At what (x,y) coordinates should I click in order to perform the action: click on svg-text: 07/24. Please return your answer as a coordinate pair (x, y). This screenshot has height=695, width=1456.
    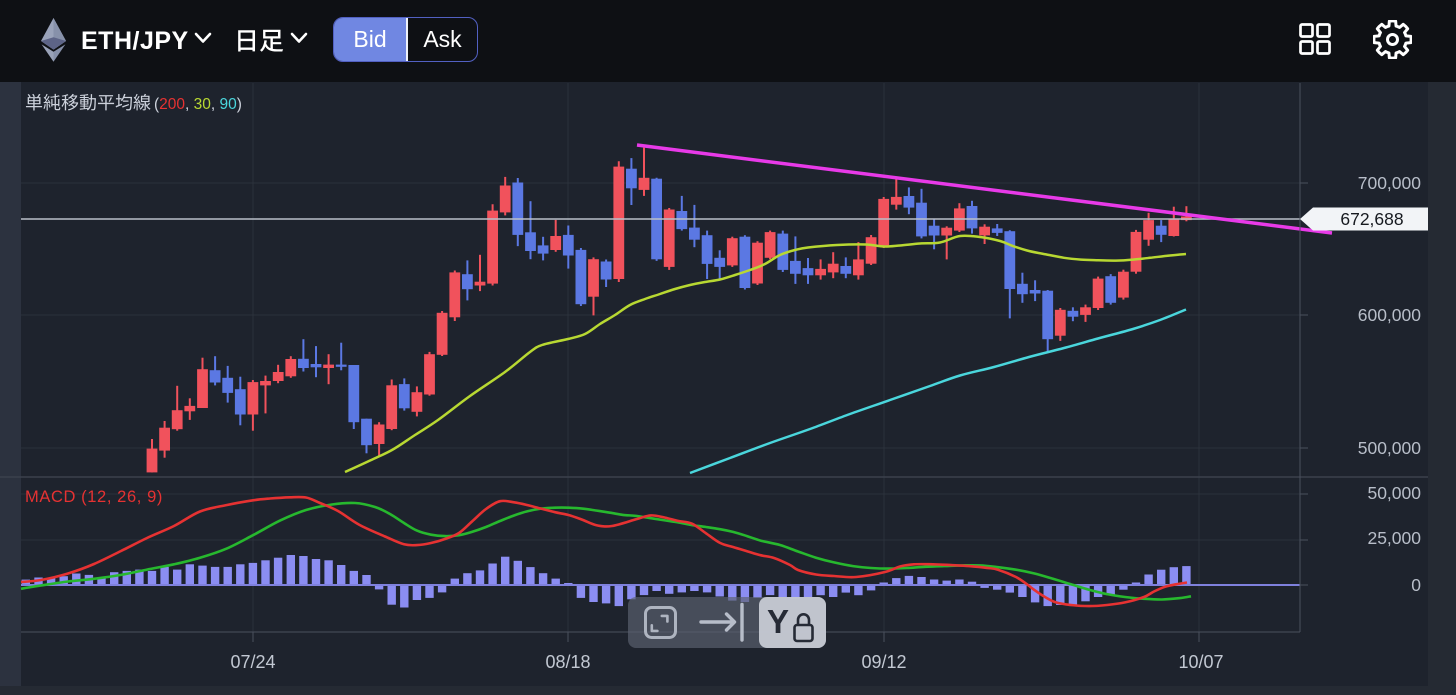
    Looking at the image, I should click on (252, 662).